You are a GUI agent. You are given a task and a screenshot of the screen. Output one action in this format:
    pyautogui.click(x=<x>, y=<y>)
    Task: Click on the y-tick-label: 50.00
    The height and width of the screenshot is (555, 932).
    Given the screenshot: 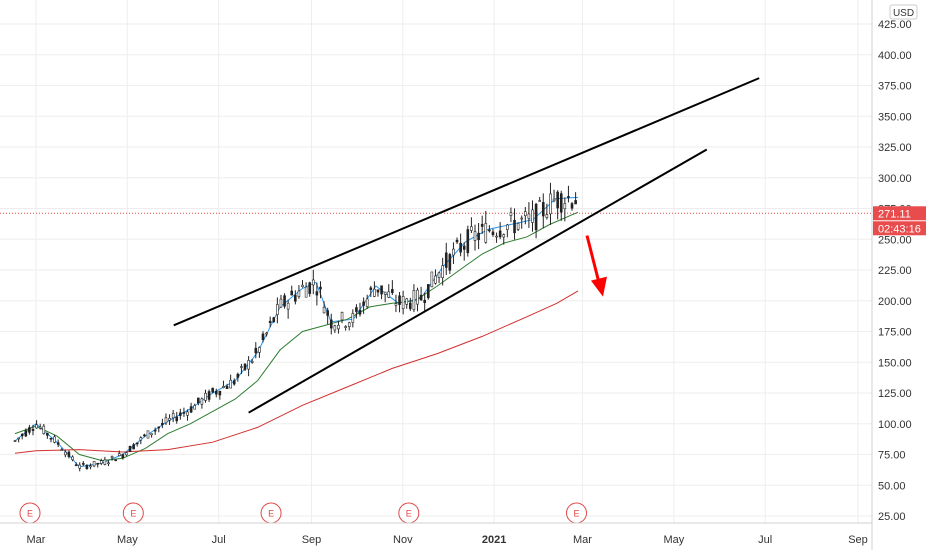 What is the action you would take?
    pyautogui.click(x=892, y=486)
    